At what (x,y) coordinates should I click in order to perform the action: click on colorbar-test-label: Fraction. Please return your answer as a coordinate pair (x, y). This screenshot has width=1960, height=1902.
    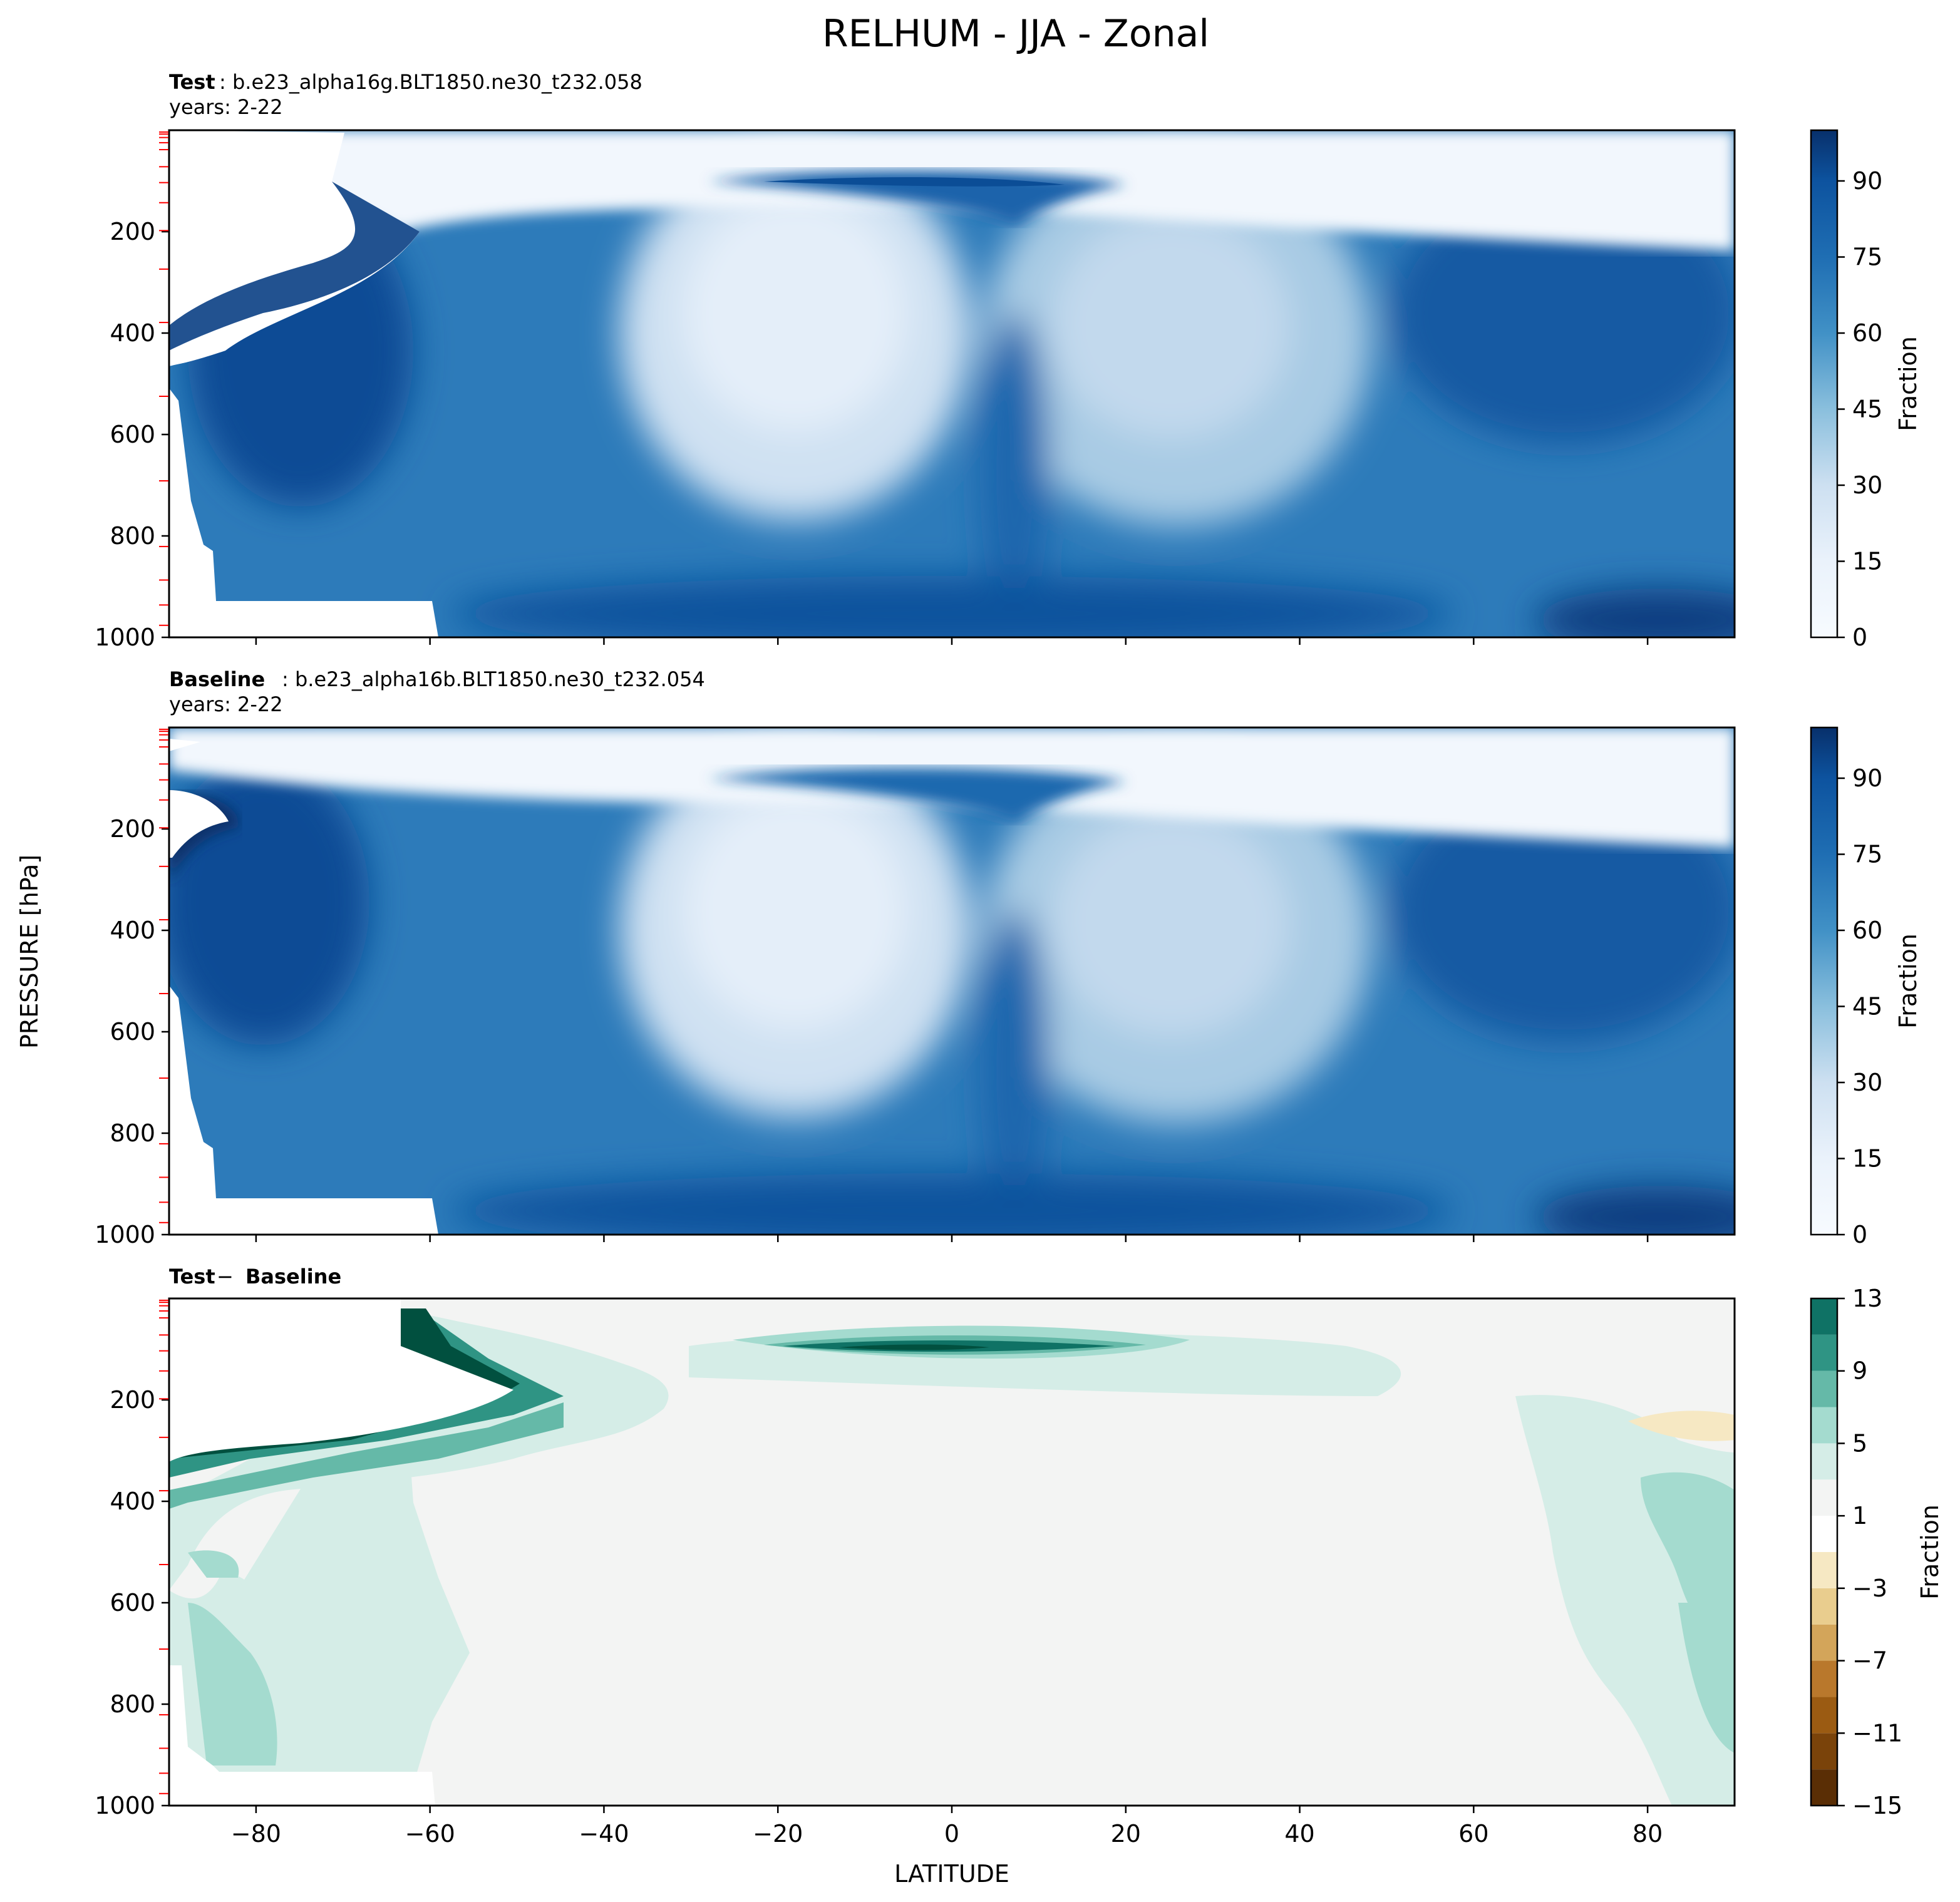
    Looking at the image, I should click on (1908, 383).